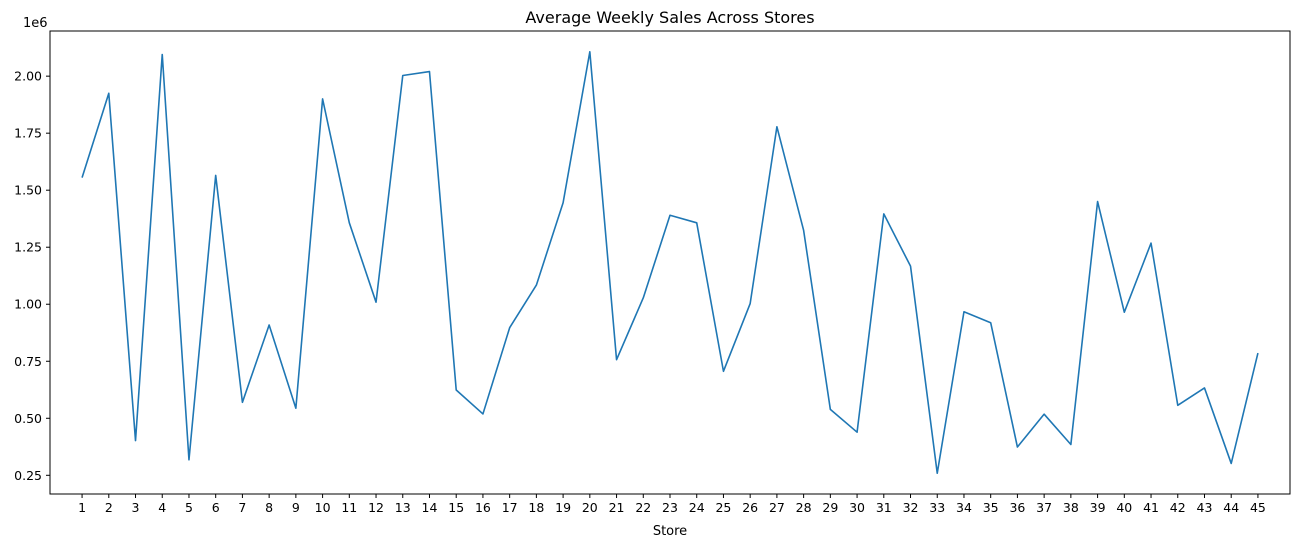  Describe the element at coordinates (830, 507) in the screenshot. I see `x-tick-label: 29` at that location.